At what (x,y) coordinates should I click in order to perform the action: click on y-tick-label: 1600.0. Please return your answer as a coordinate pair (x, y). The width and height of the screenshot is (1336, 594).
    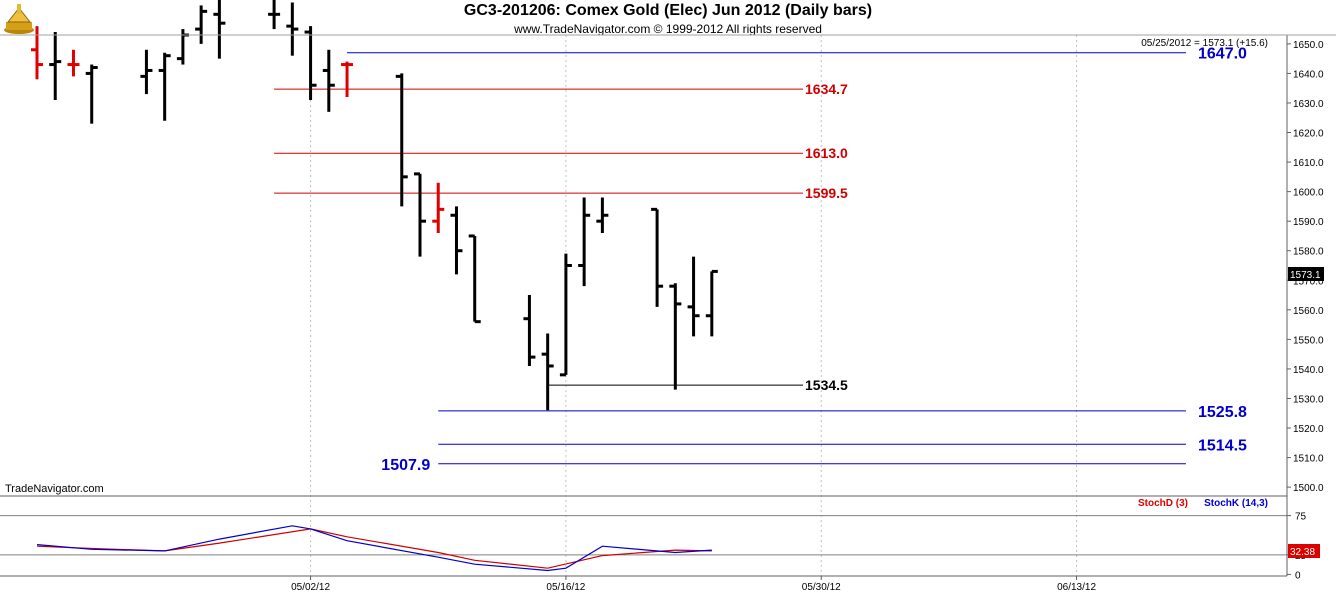
    Looking at the image, I should click on (1308, 193).